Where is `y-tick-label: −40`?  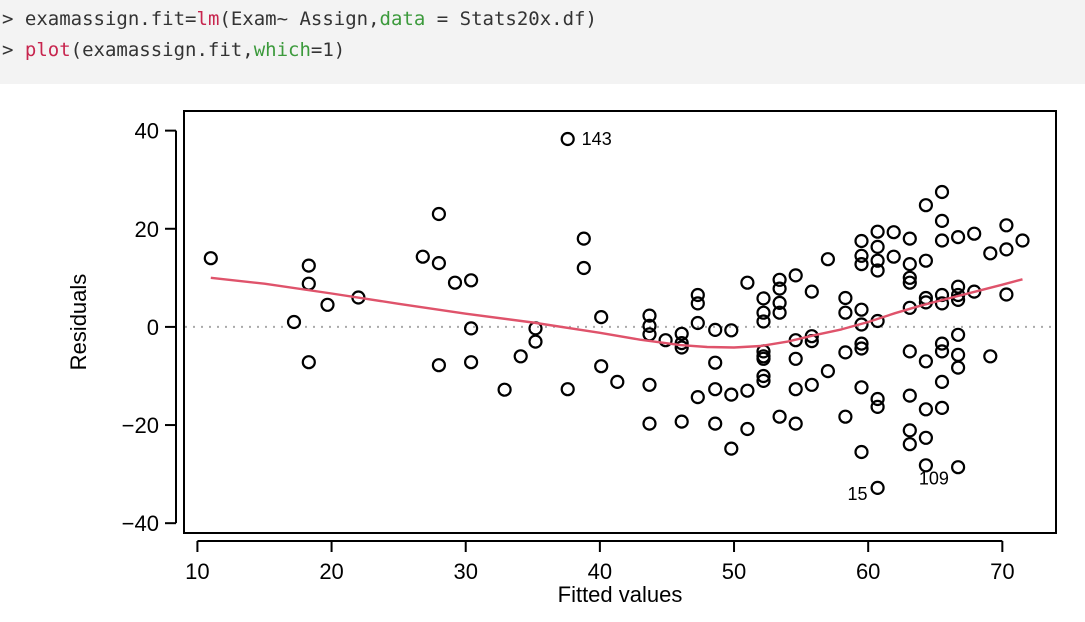 y-tick-label: −40 is located at coordinates (140, 523).